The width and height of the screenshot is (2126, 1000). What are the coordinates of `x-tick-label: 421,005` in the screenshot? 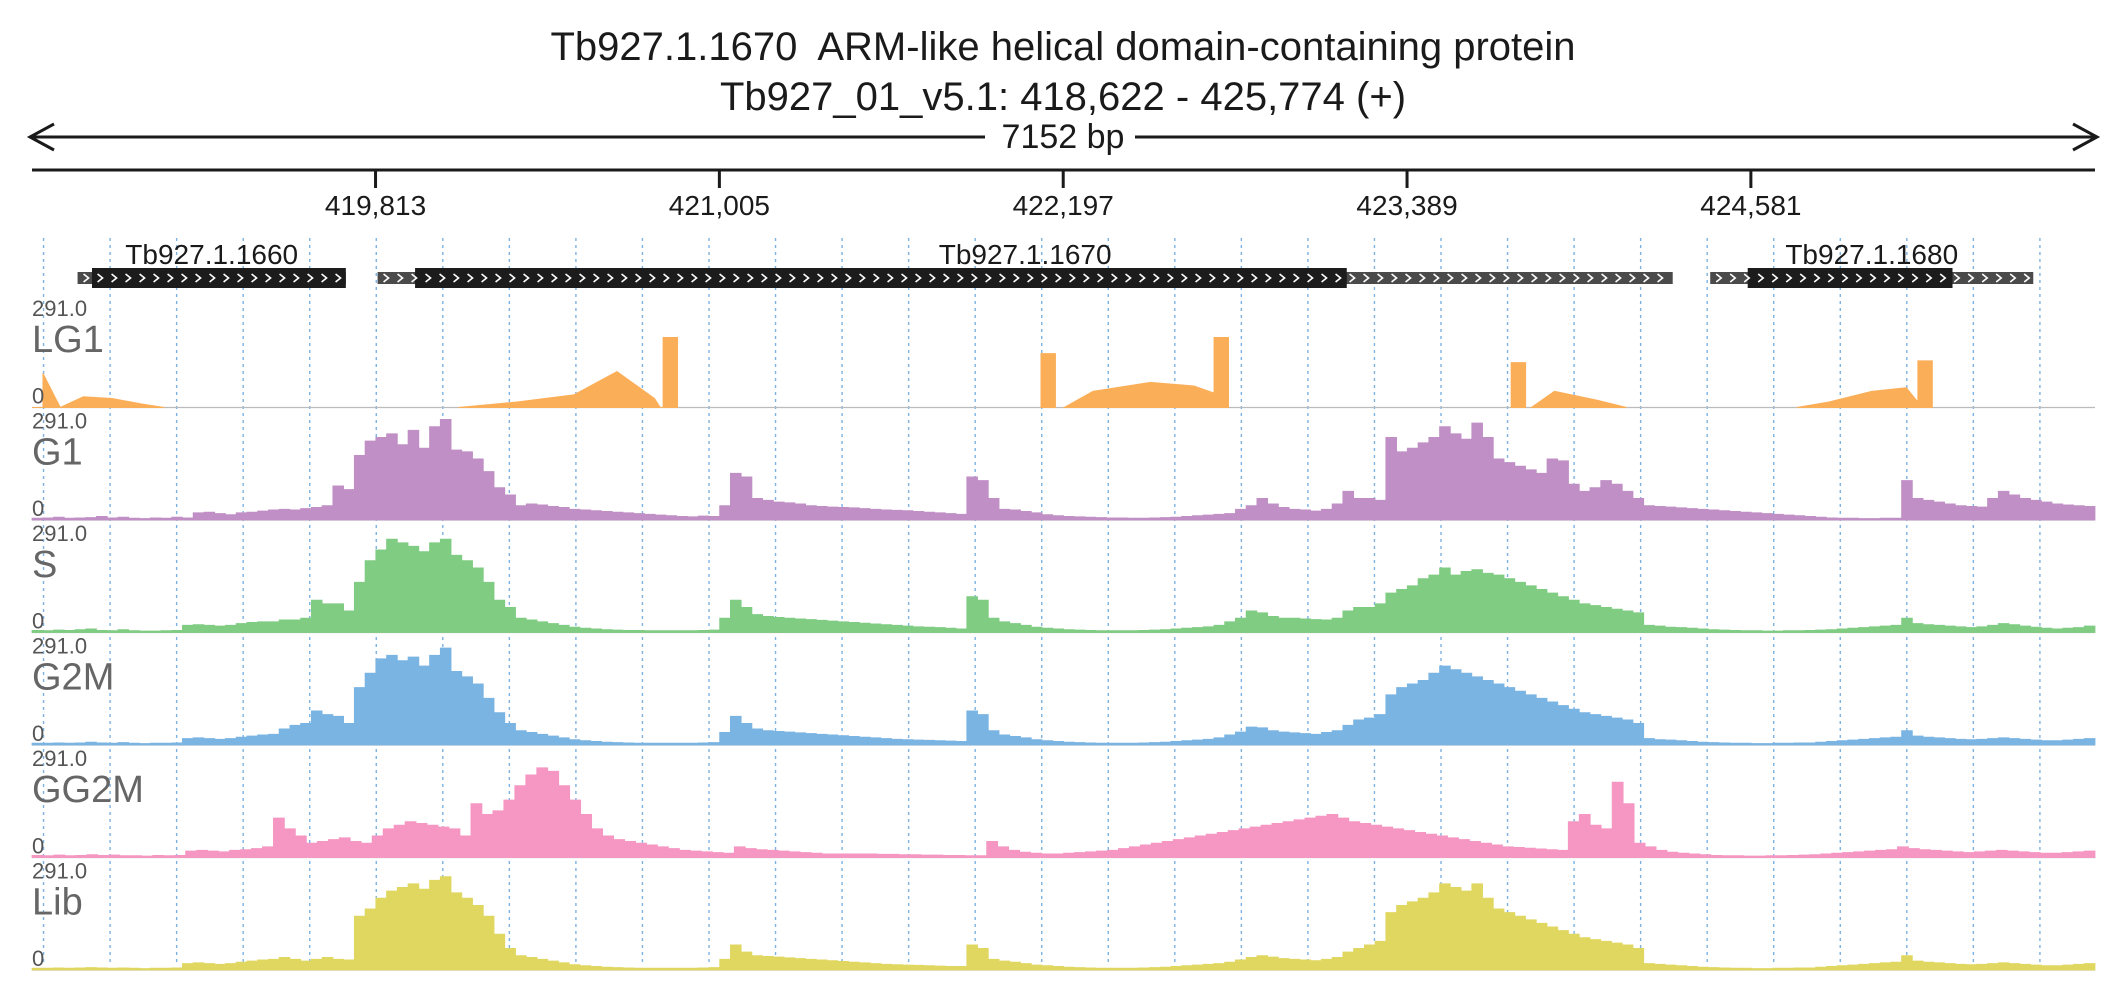 It's located at (719, 205).